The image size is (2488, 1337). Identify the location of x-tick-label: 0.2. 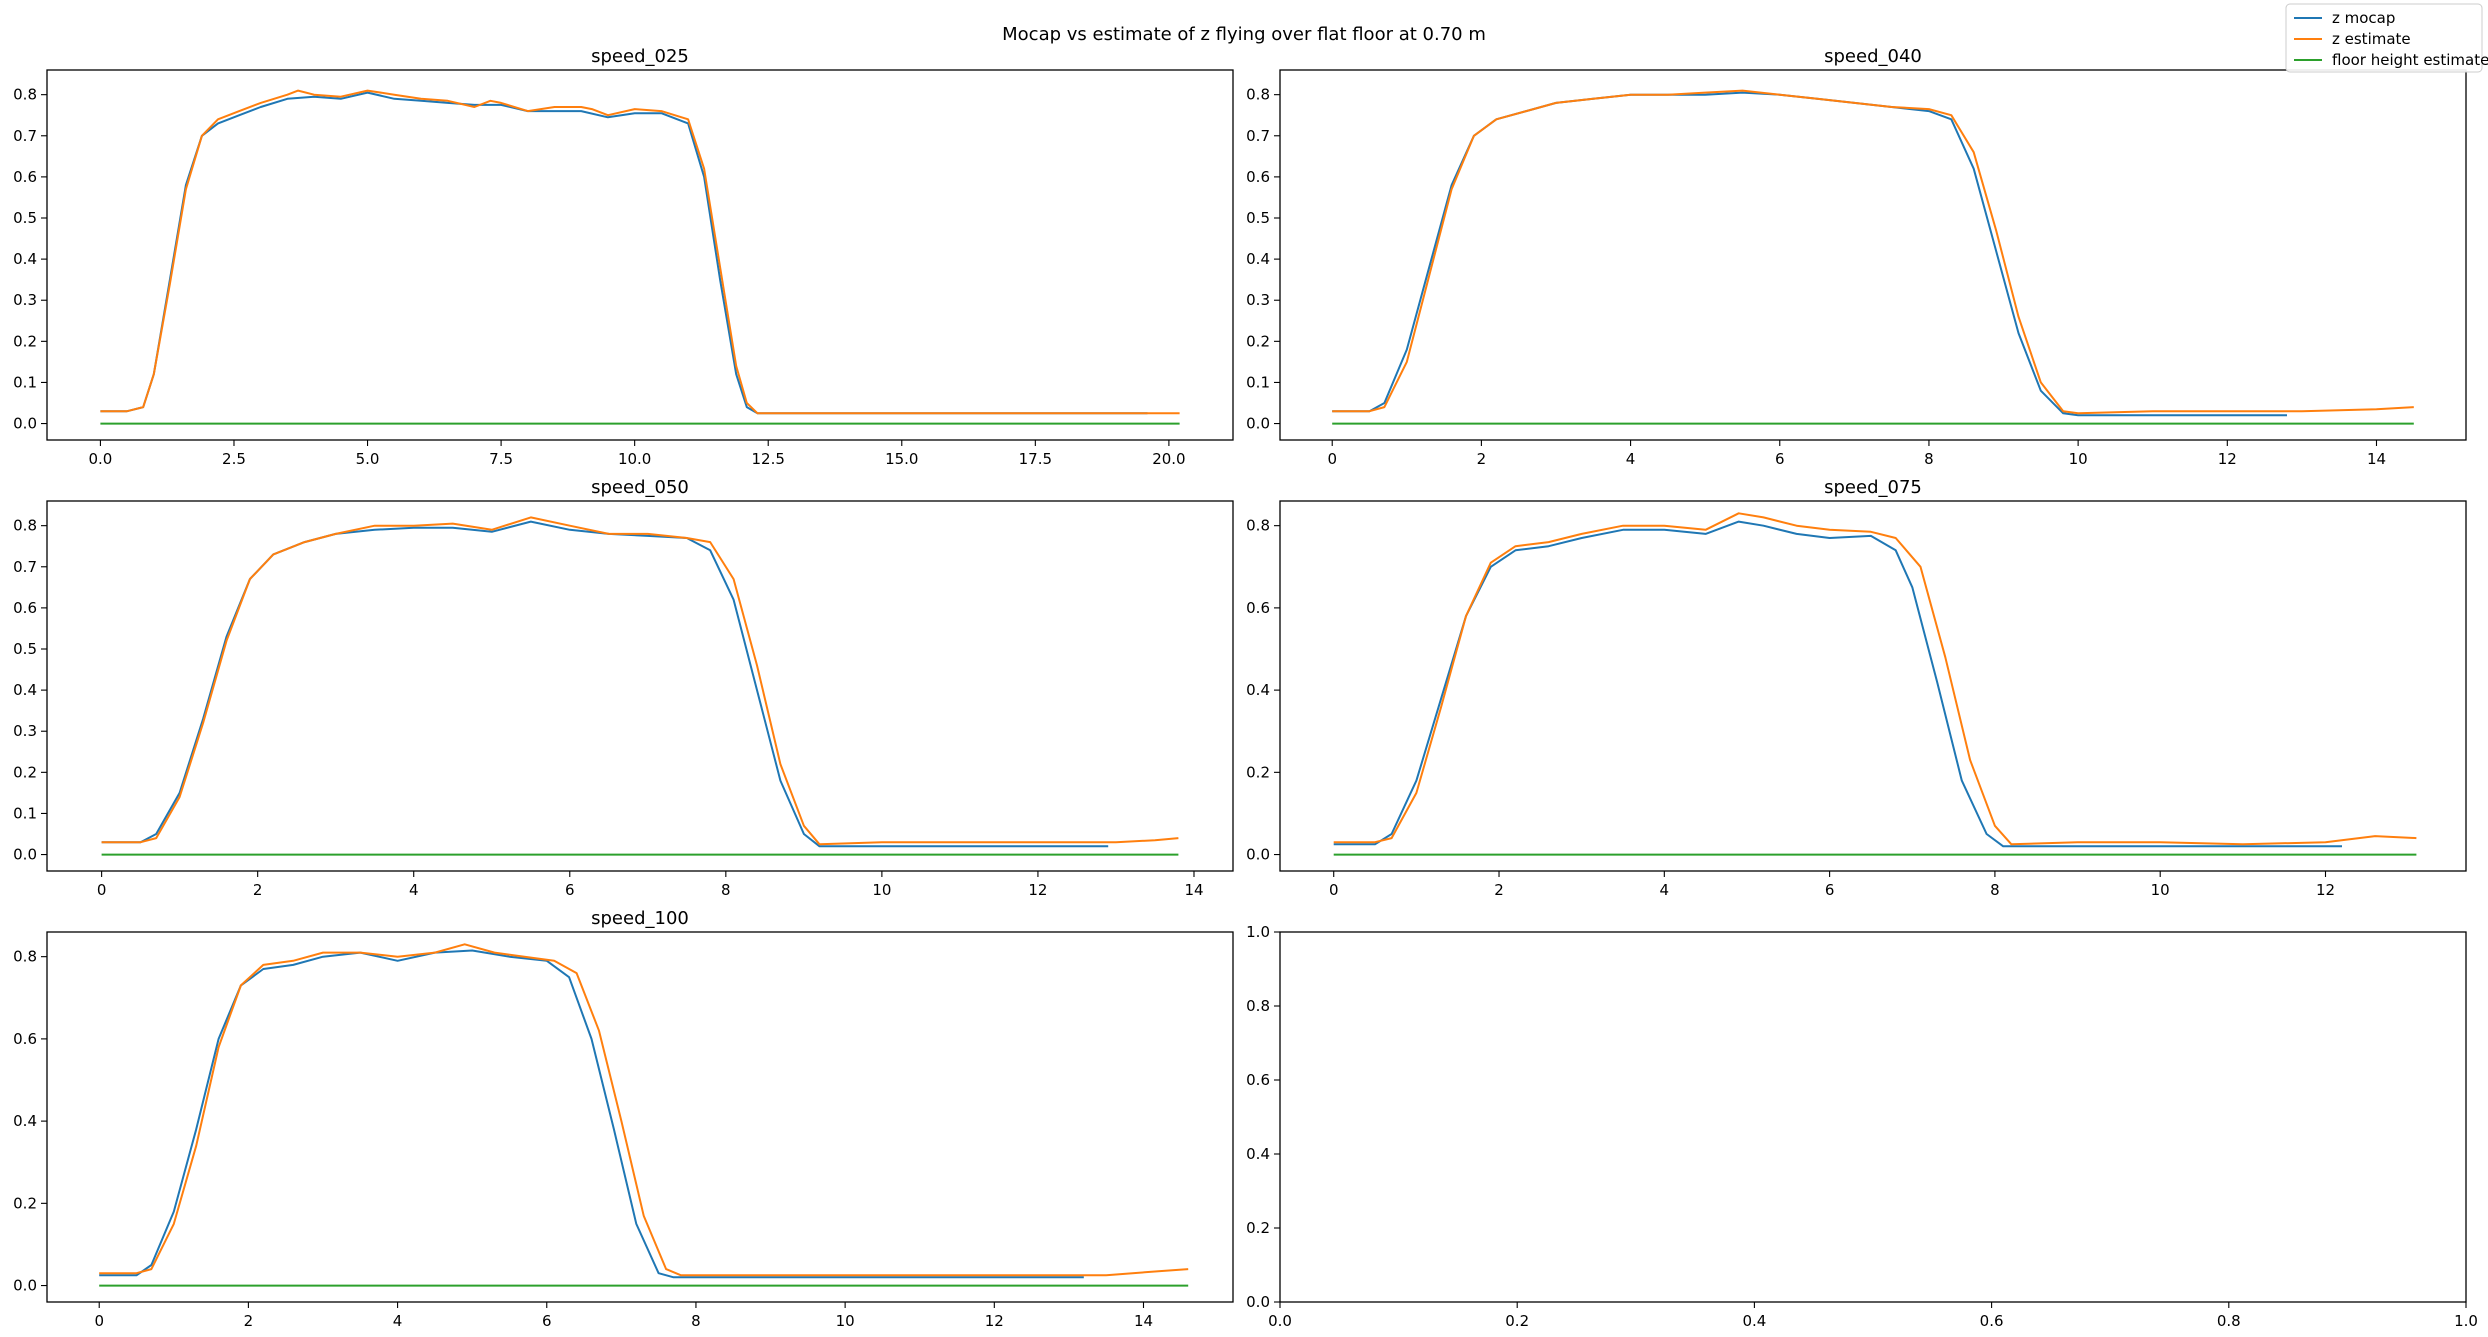
(1517, 1321).